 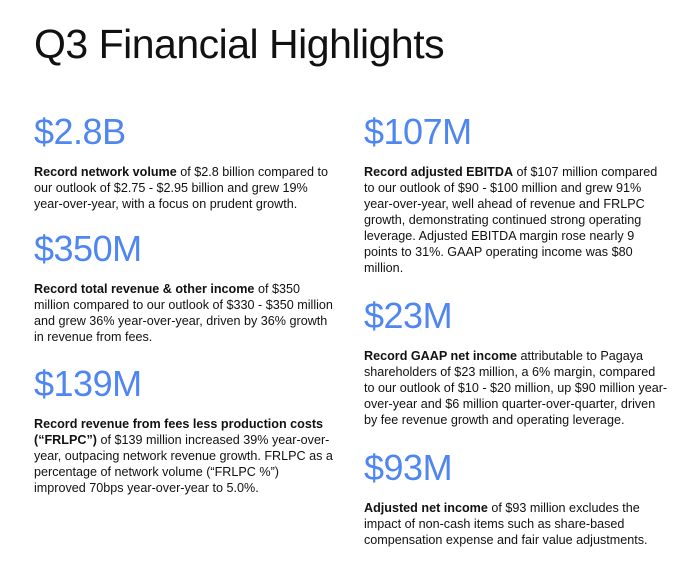 What do you see at coordinates (105, 172) in the screenshot?
I see `metric-headline: Record network volume` at bounding box center [105, 172].